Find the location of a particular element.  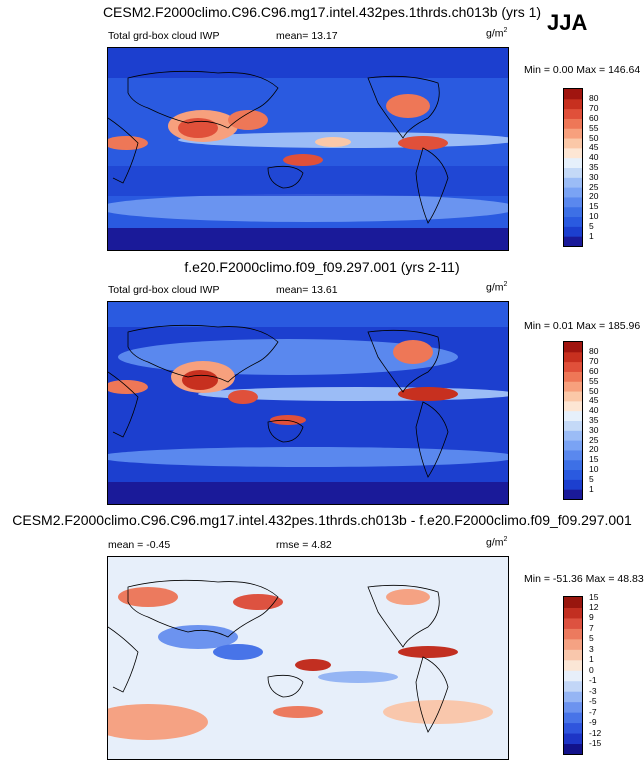

p3-india-neg is located at coordinates (198, 637).